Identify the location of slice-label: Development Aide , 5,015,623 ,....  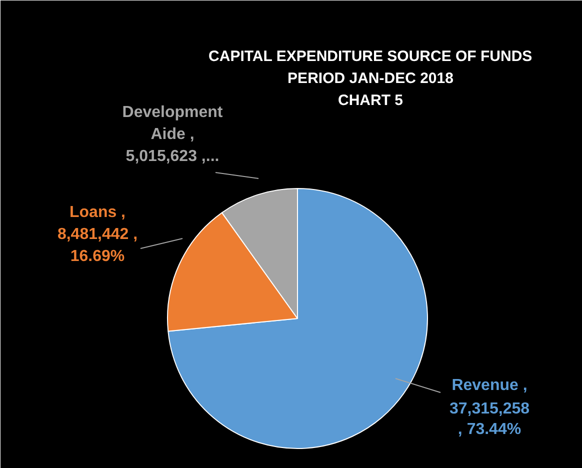
(173, 134).